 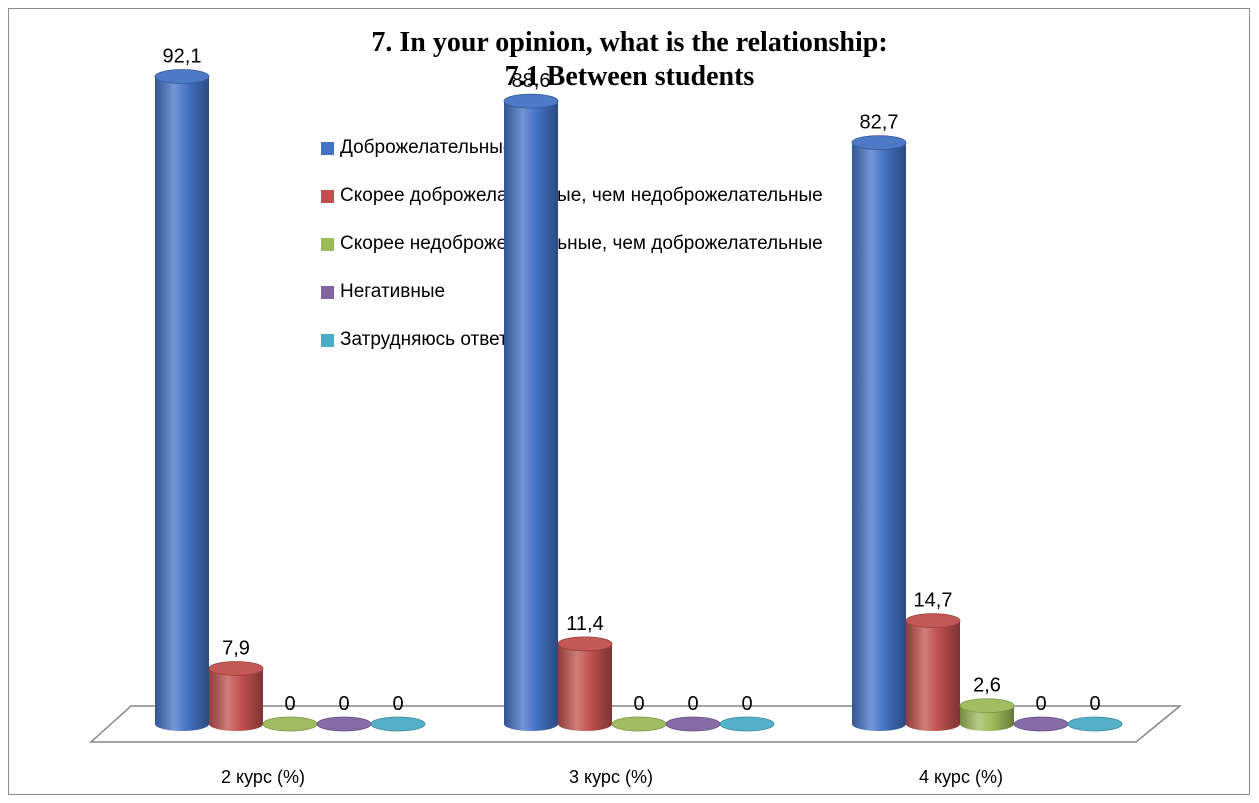 I want to click on category-label: 2 курс (%), so click(x=263, y=777).